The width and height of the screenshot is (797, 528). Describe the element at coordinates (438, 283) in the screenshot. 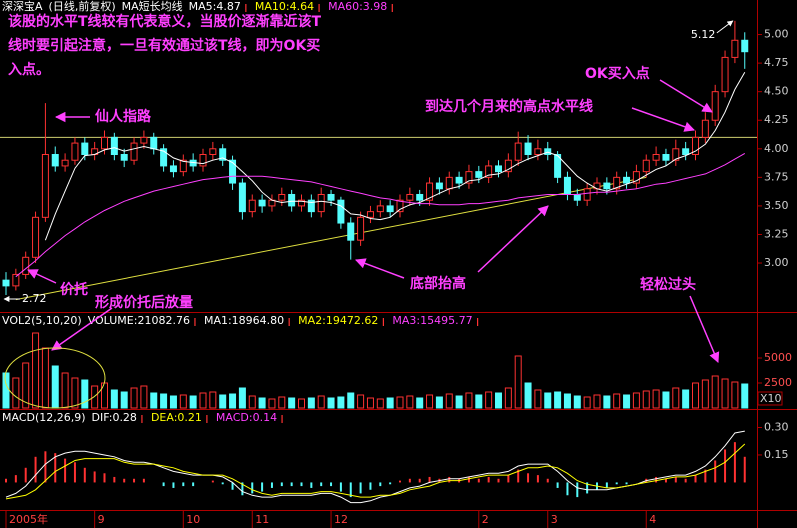

I see `annotation: 底部抬高` at that location.